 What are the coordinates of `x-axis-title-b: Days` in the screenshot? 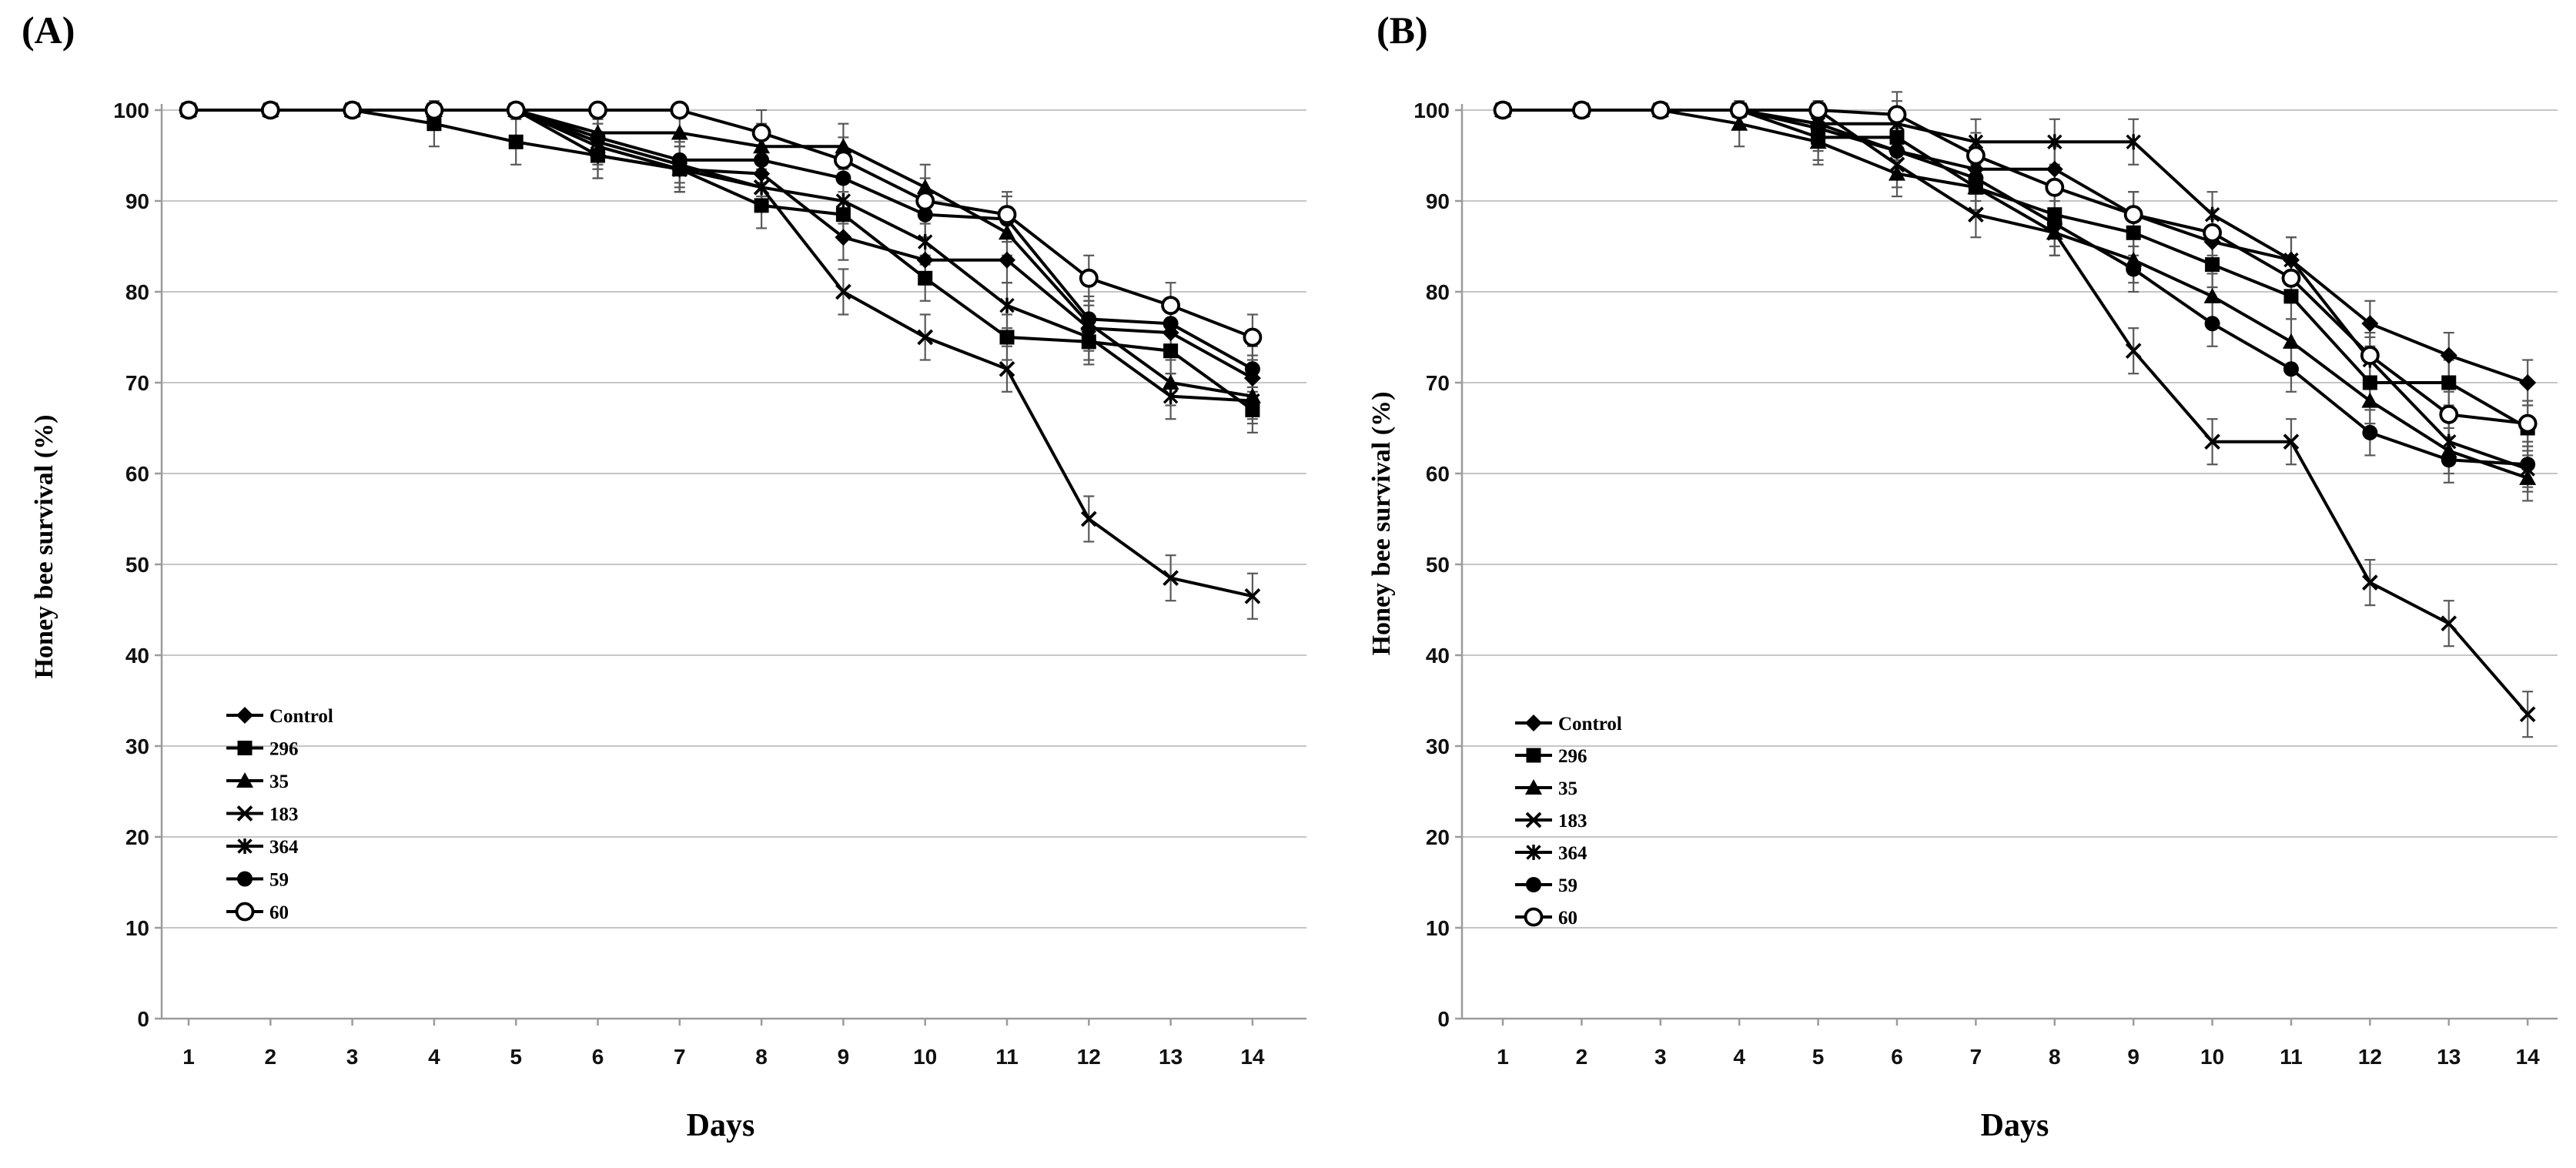 It's located at (2015, 1125).